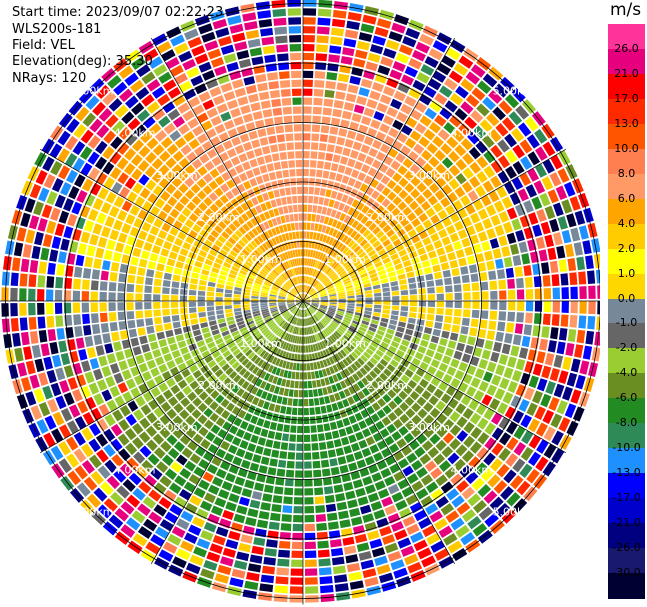 Image resolution: width=647 pixels, height=607 pixels. I want to click on colorbar-tick-label: 26.0, so click(626, 48).